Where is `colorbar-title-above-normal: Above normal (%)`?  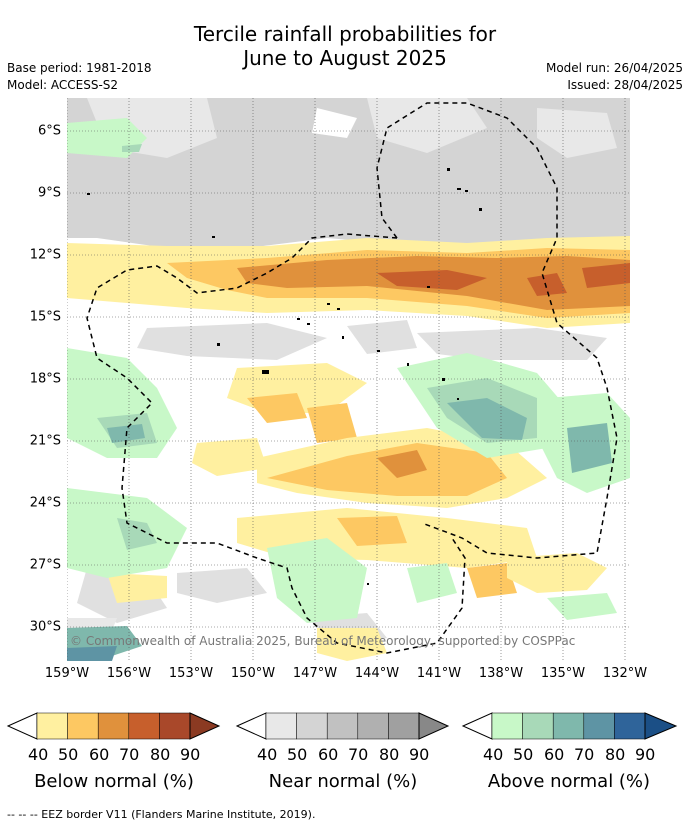
colorbar-title-above-normal: Above normal (%) is located at coordinates (569, 781).